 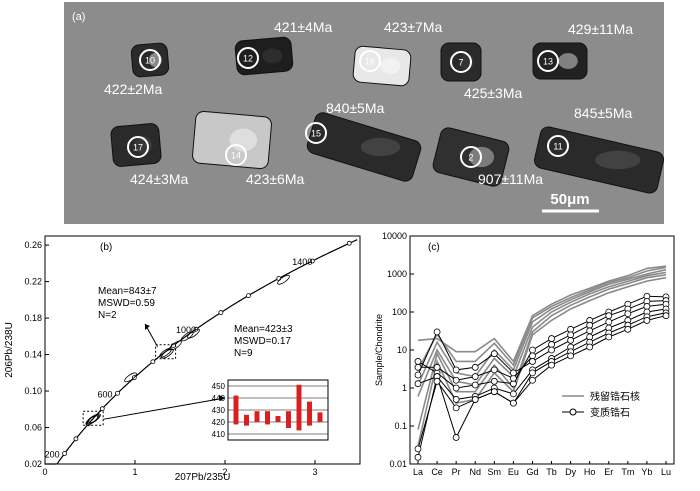 What do you see at coordinates (33, 428) in the screenshot?
I see `y-tick-label: 0.06` at bounding box center [33, 428].